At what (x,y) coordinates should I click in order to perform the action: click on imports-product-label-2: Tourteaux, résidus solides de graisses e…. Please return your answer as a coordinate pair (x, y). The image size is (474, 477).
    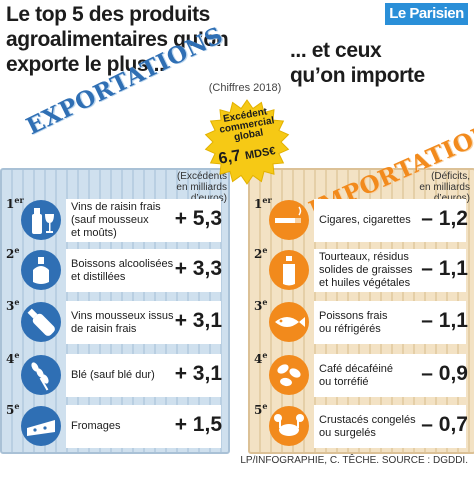
    Looking at the image, I should click on (390, 270).